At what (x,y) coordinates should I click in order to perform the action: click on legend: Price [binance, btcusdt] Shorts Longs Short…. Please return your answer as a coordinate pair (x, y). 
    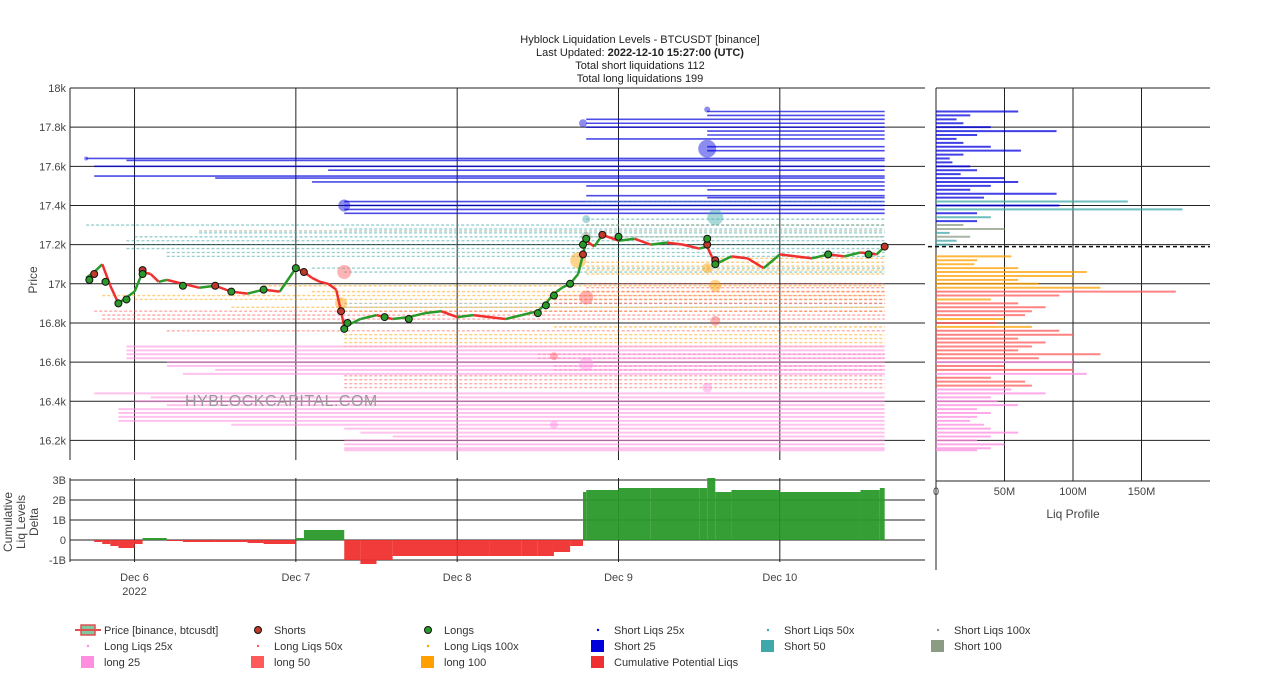
    Looking at the image, I should click on (553, 646).